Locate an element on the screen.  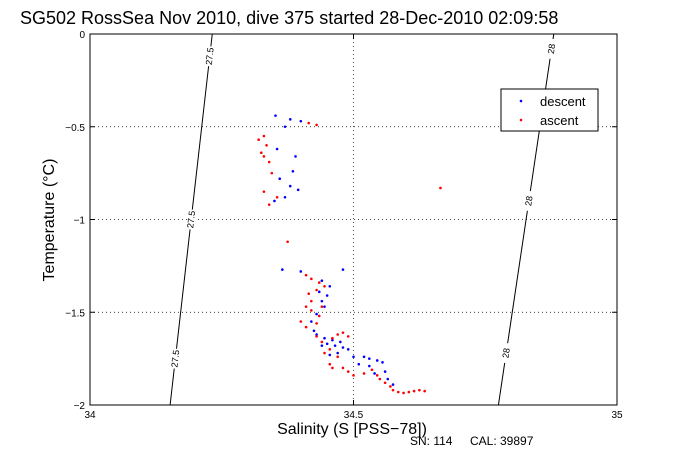
y-tick-label: −2 is located at coordinates (80, 406).